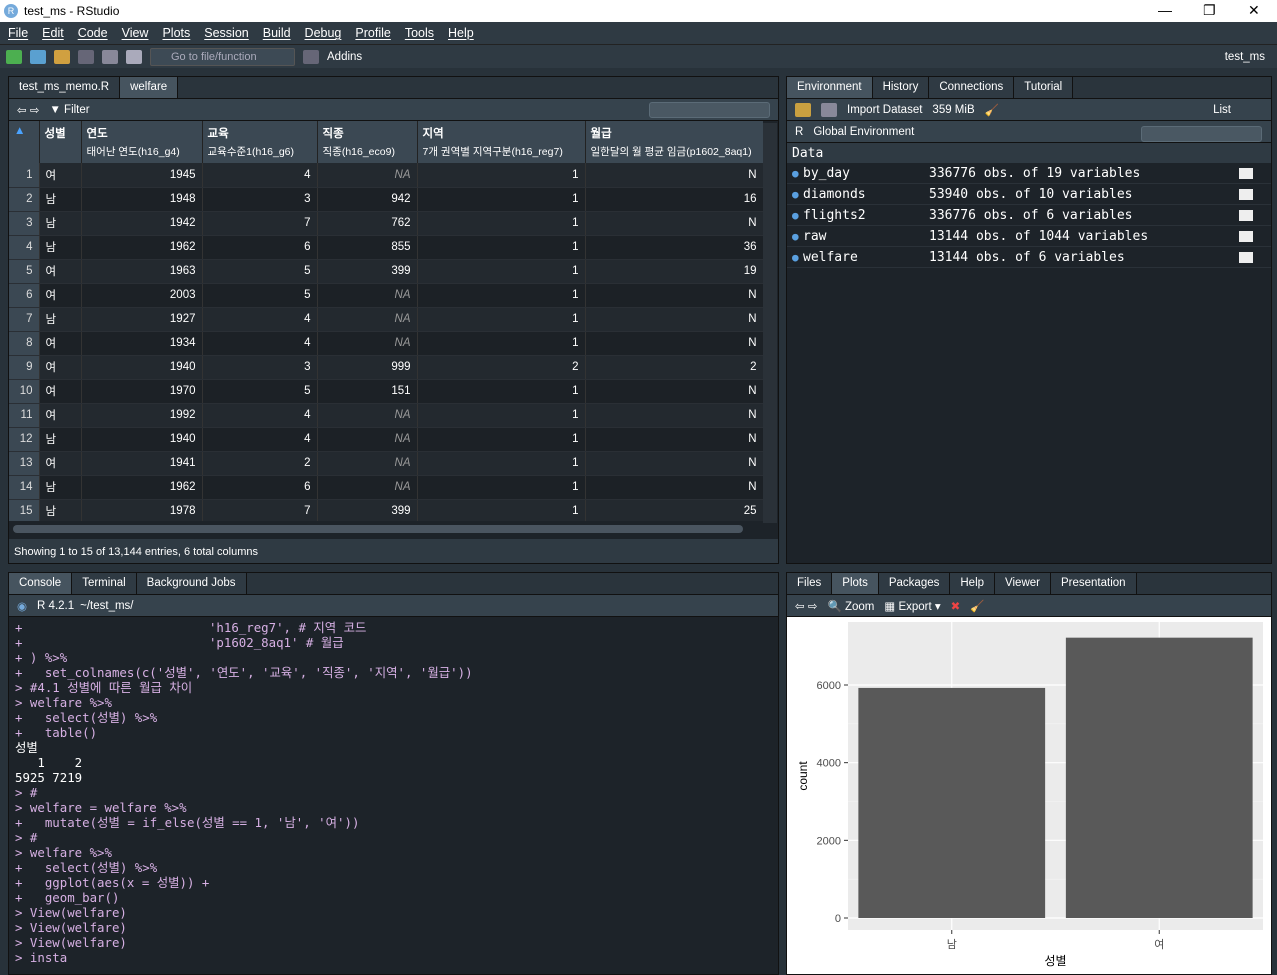 This screenshot has height=975, width=1277. I want to click on menu-edit: Edit, so click(53, 33).